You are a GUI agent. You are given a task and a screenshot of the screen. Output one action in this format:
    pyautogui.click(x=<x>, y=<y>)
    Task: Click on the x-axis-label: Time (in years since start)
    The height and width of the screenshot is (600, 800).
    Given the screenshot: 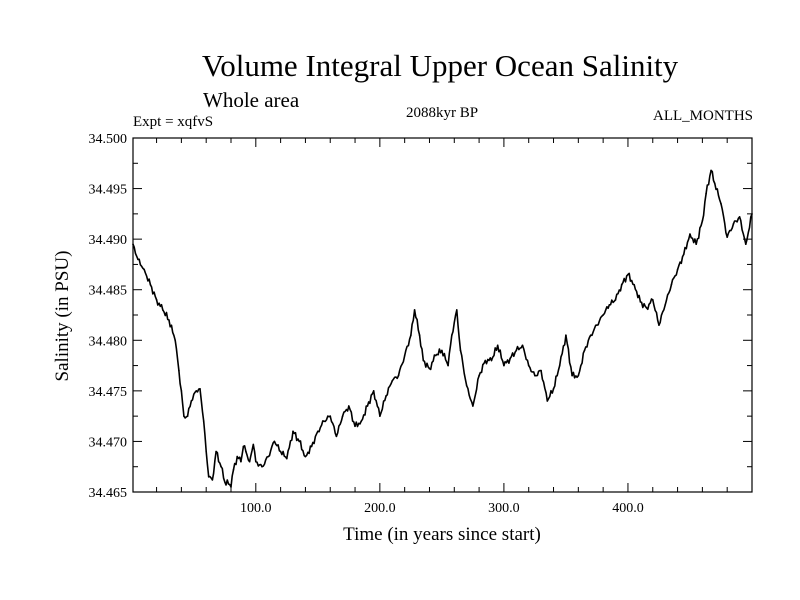 What is the action you would take?
    pyautogui.click(x=442, y=534)
    